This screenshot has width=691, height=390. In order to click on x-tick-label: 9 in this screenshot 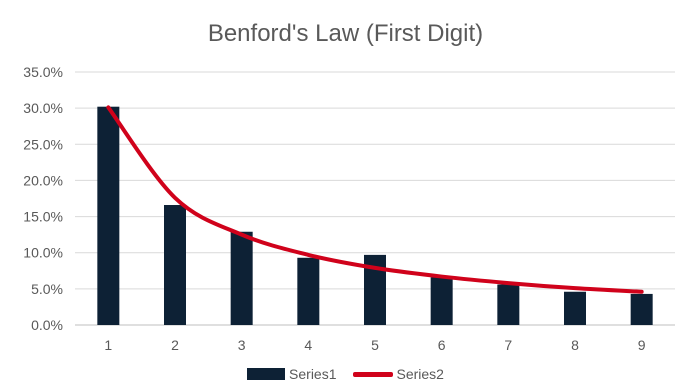, I will do `click(642, 345)`.